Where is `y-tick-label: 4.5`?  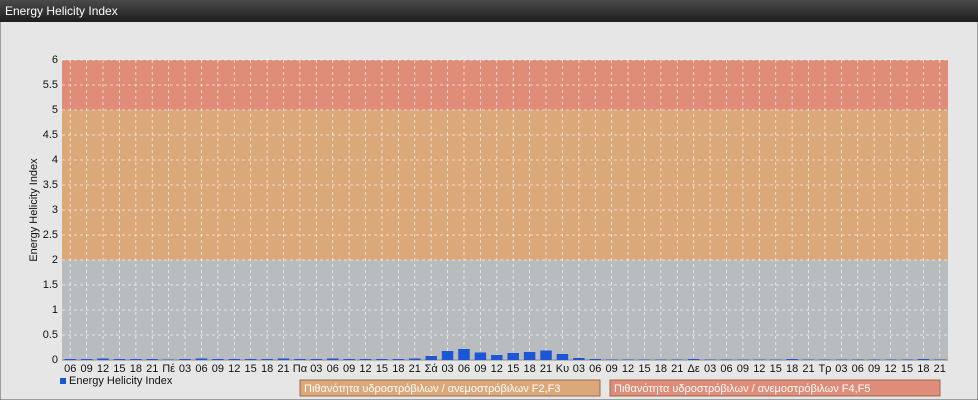 y-tick-label: 4.5 is located at coordinates (50, 135).